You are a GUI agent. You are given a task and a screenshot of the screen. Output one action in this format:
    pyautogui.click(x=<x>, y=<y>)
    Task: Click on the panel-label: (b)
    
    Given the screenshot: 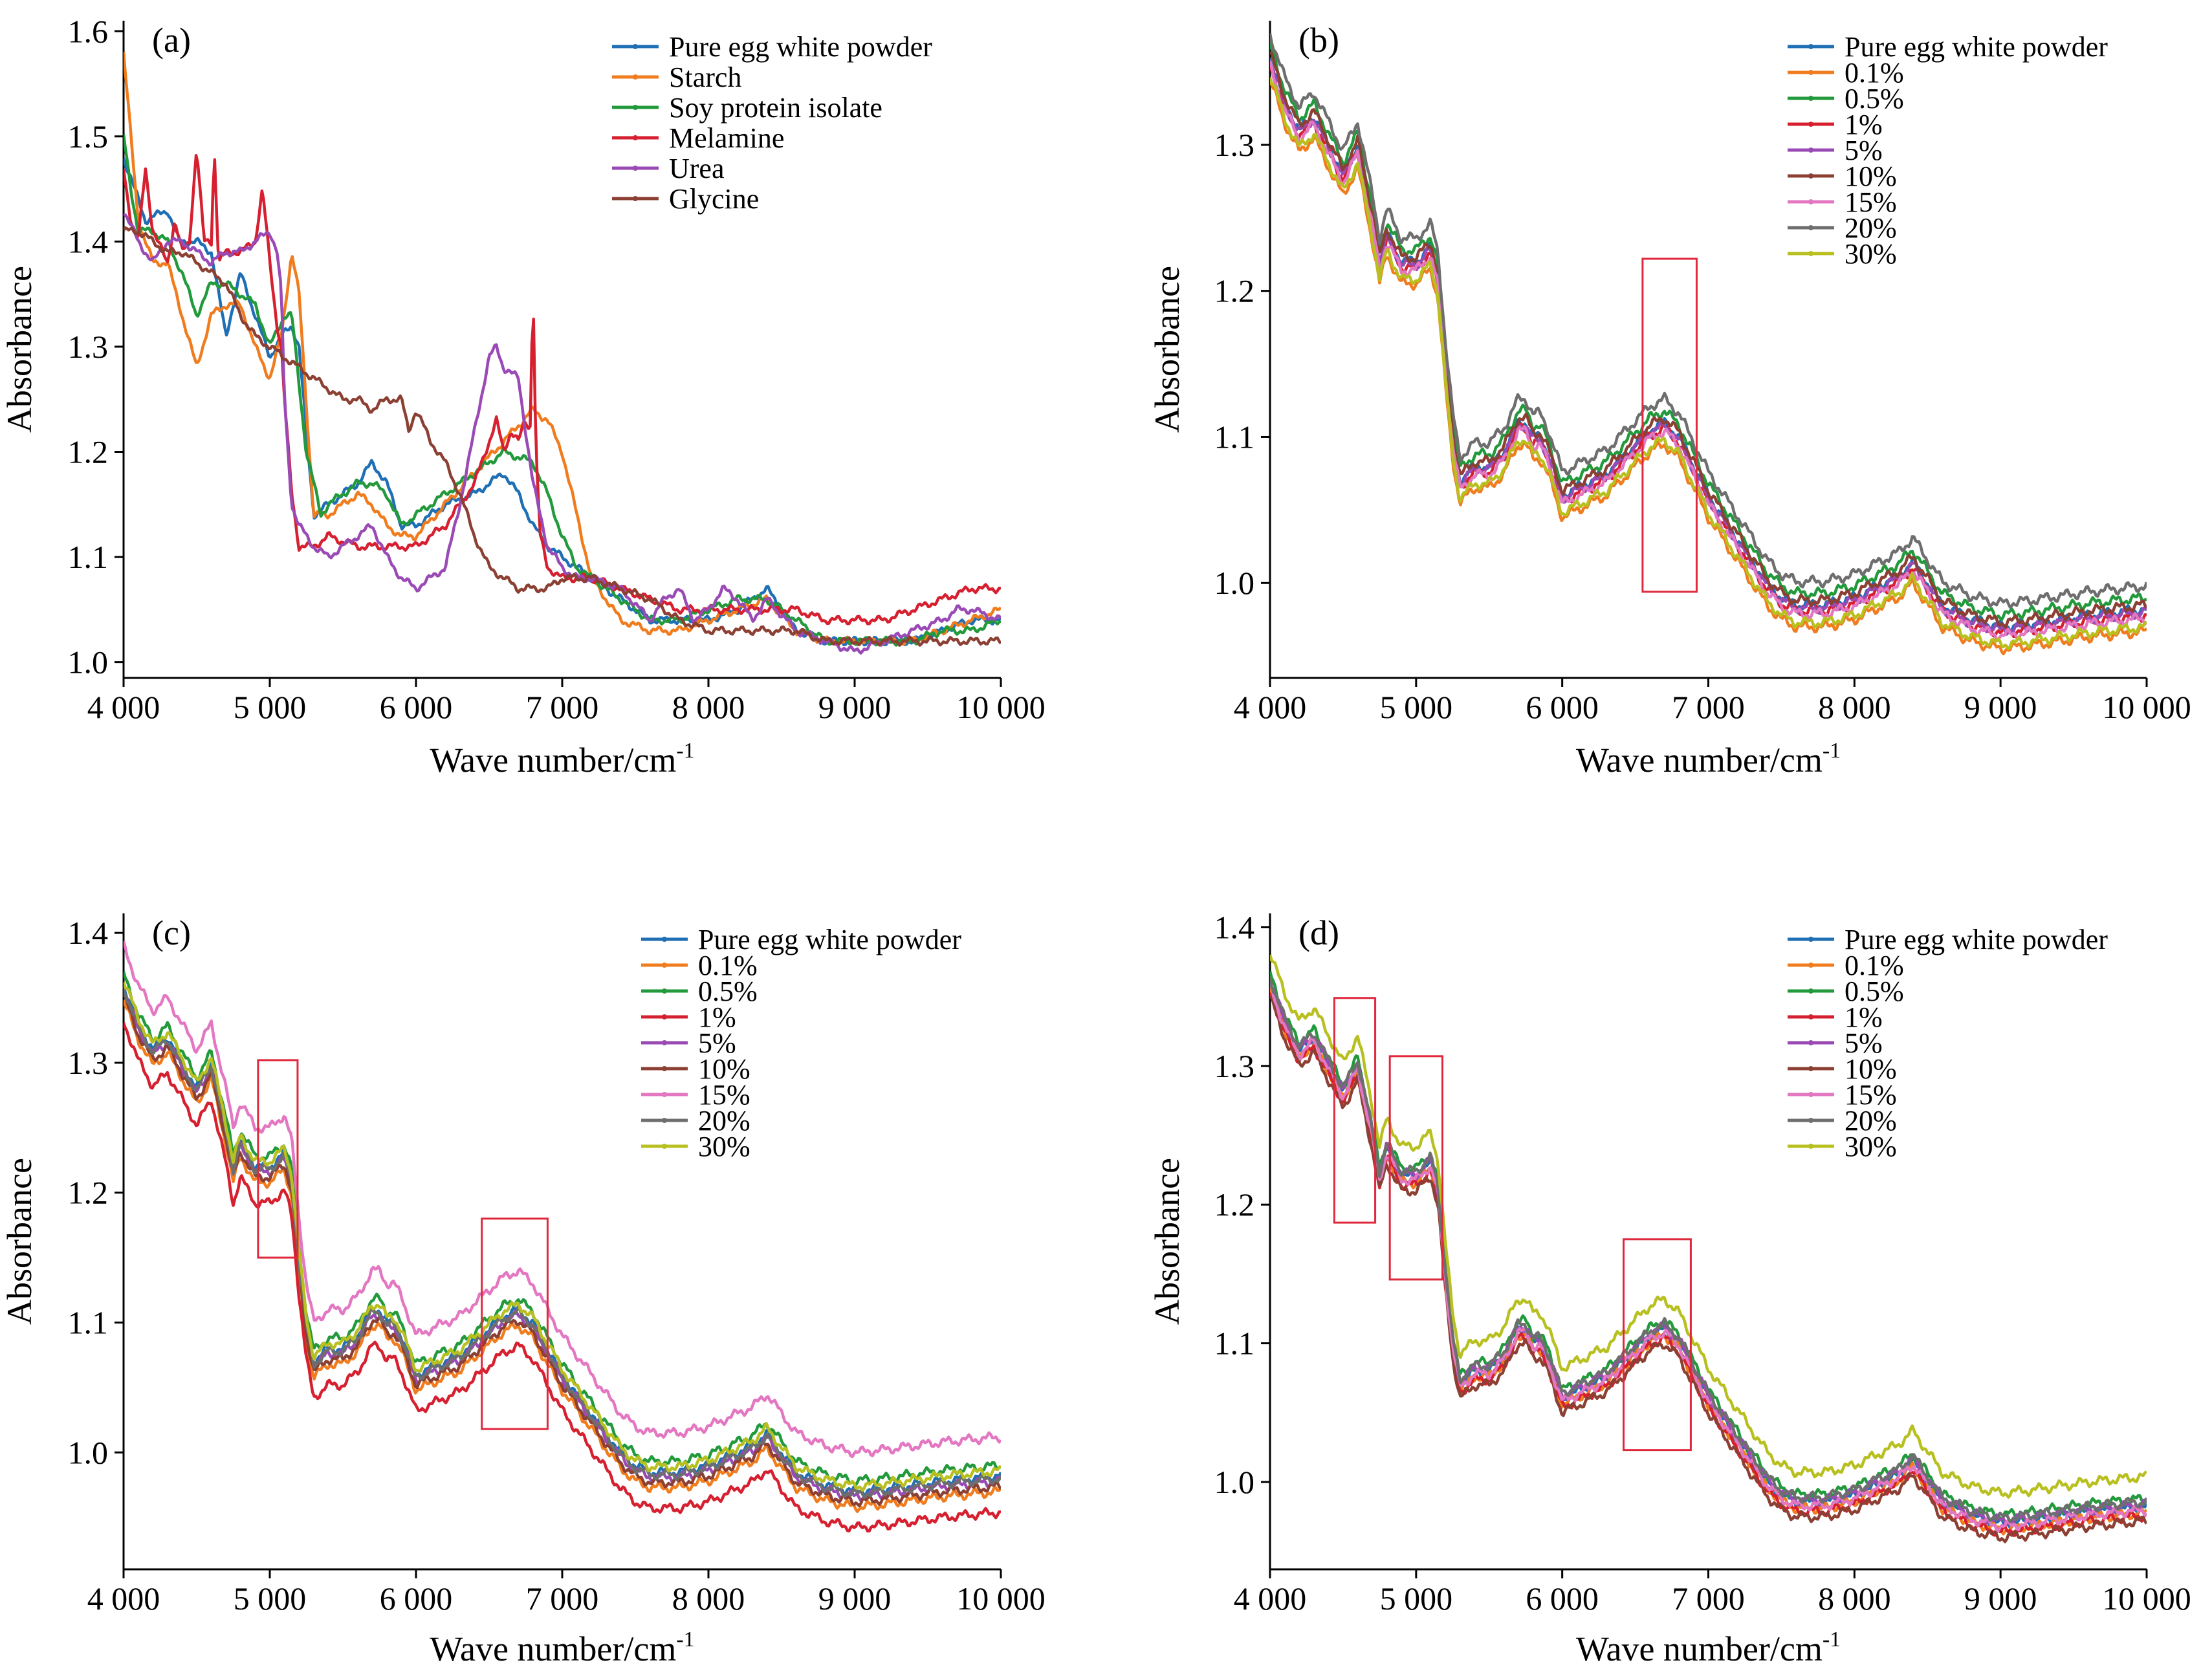 What is the action you would take?
    pyautogui.click(x=1318, y=41)
    